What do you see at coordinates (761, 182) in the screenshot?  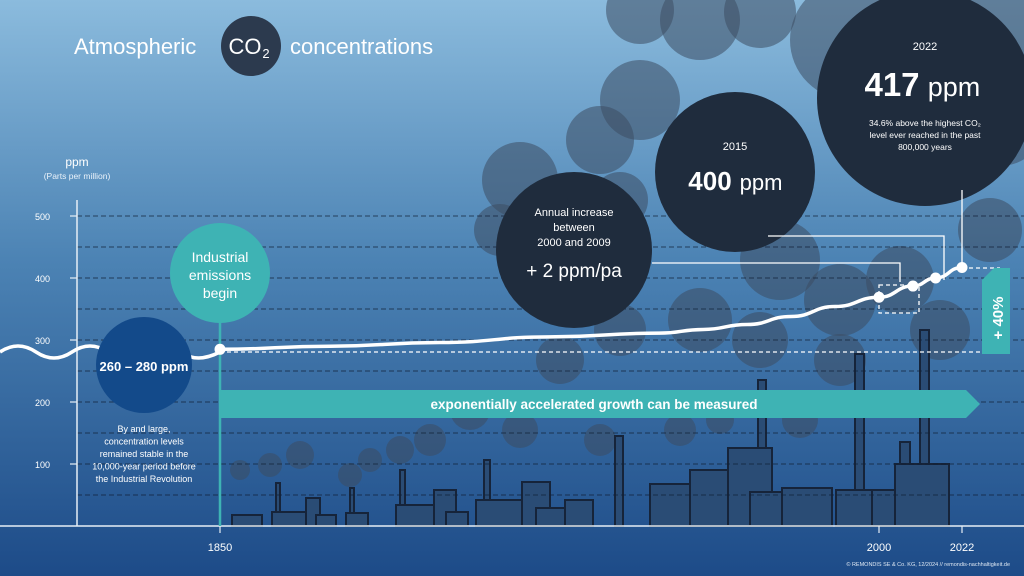 I see `unit-2015: ppm` at bounding box center [761, 182].